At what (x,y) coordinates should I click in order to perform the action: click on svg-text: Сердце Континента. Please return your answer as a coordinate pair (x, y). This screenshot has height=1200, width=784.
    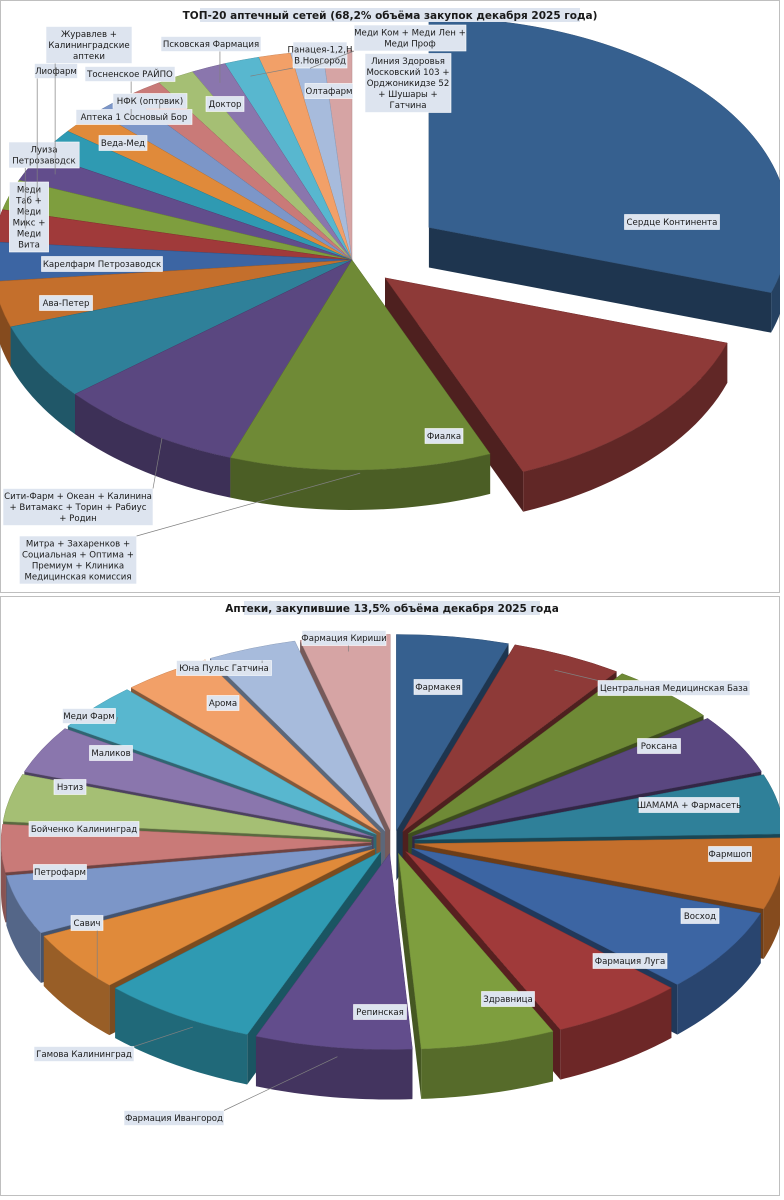
    Looking at the image, I should click on (672, 223).